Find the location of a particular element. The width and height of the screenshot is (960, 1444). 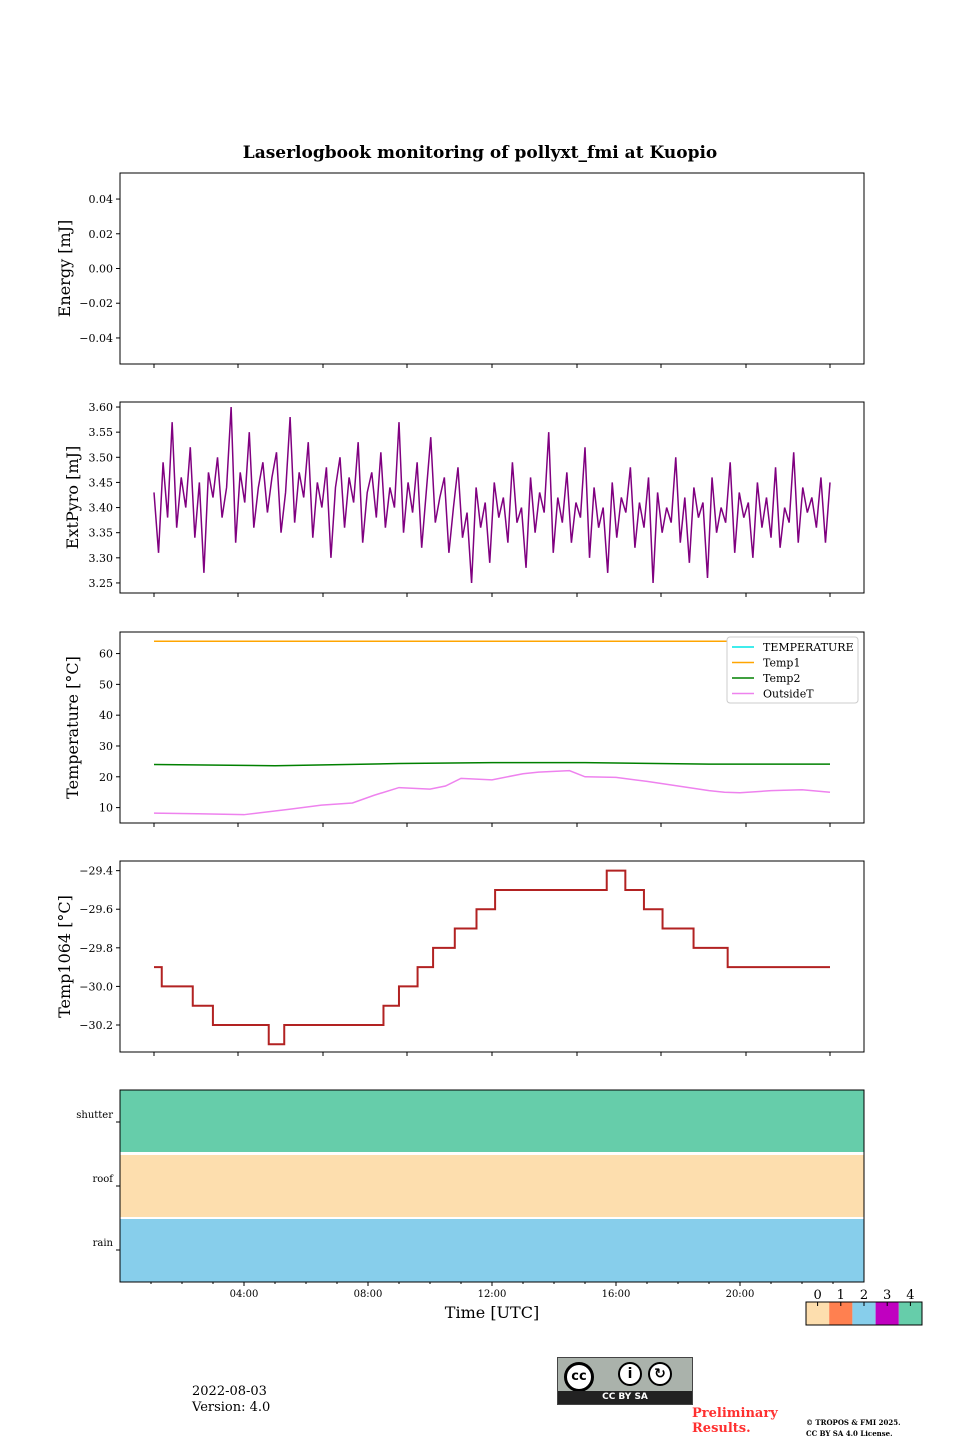

status-band-roof is located at coordinates (492, 1186).